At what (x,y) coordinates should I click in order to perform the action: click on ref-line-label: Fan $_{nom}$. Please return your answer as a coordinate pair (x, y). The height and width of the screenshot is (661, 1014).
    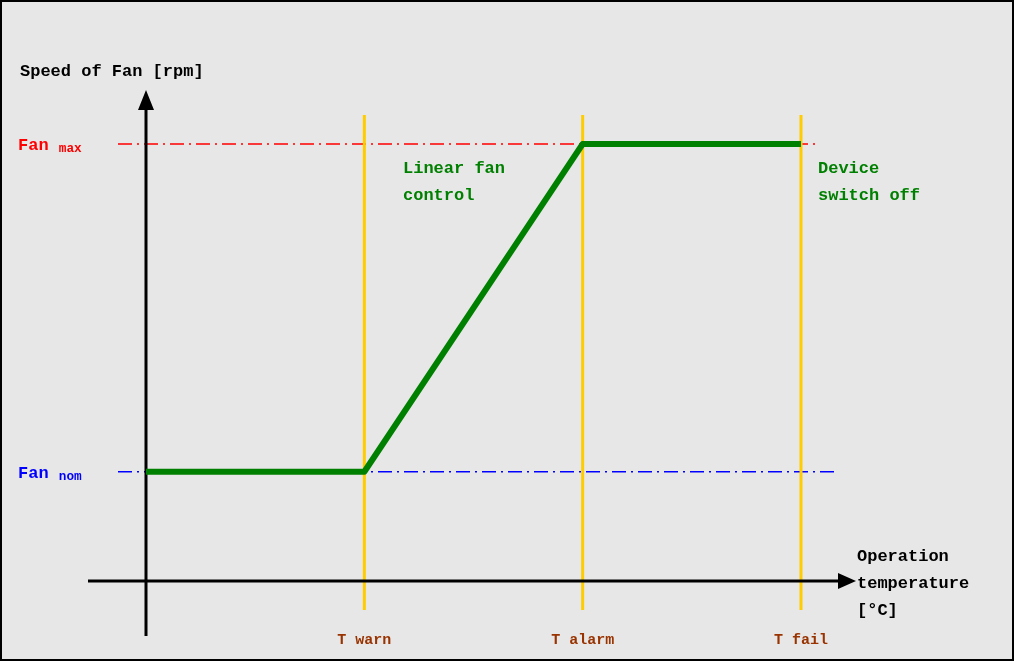
    Looking at the image, I should click on (50, 473).